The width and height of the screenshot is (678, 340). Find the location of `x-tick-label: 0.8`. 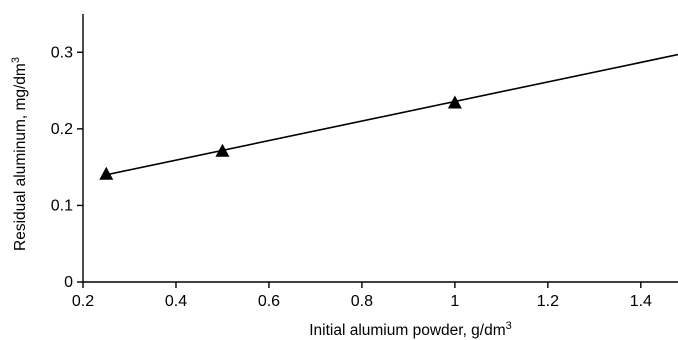

x-tick-label: 0.8 is located at coordinates (362, 301).